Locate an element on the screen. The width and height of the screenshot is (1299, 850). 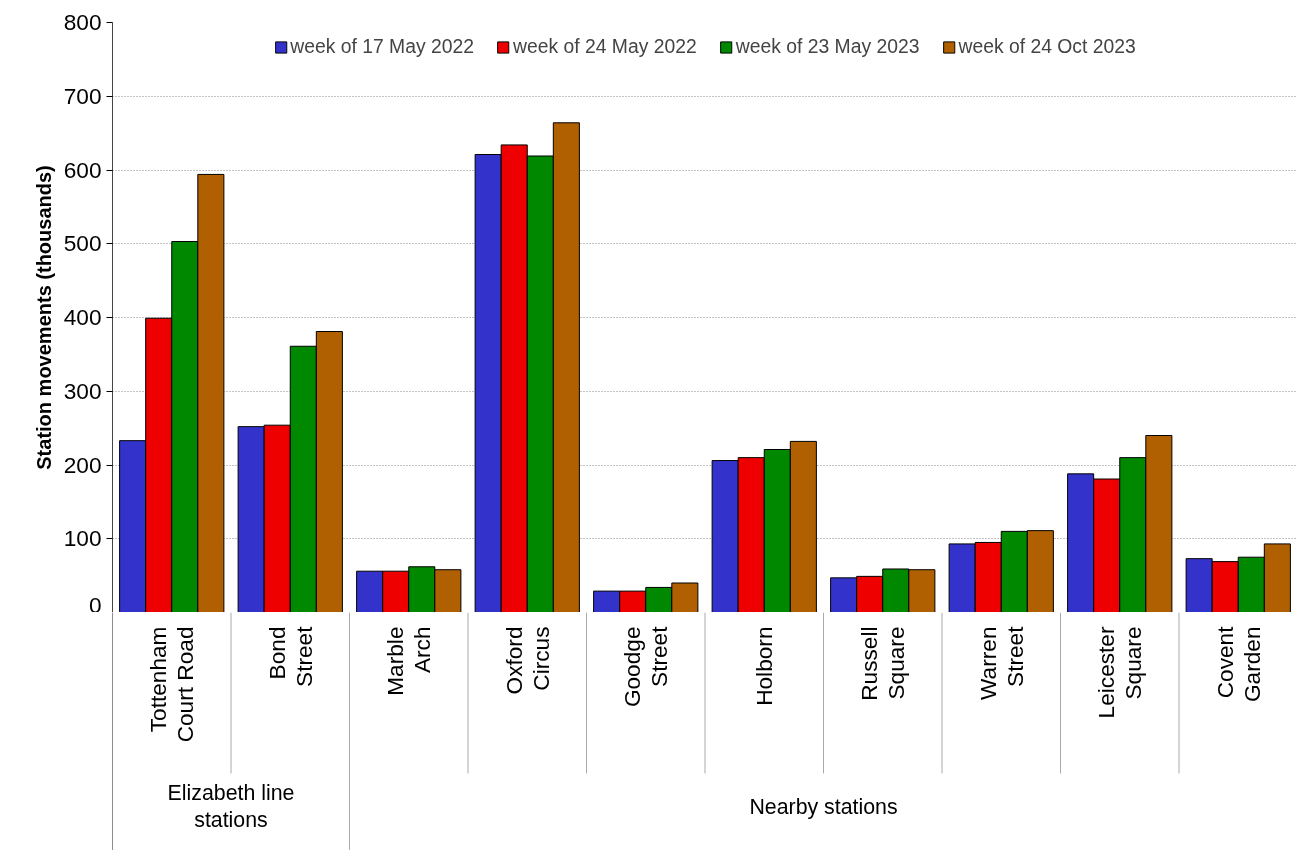
legend-label: week of 23 May 2023 is located at coordinates (827, 47).